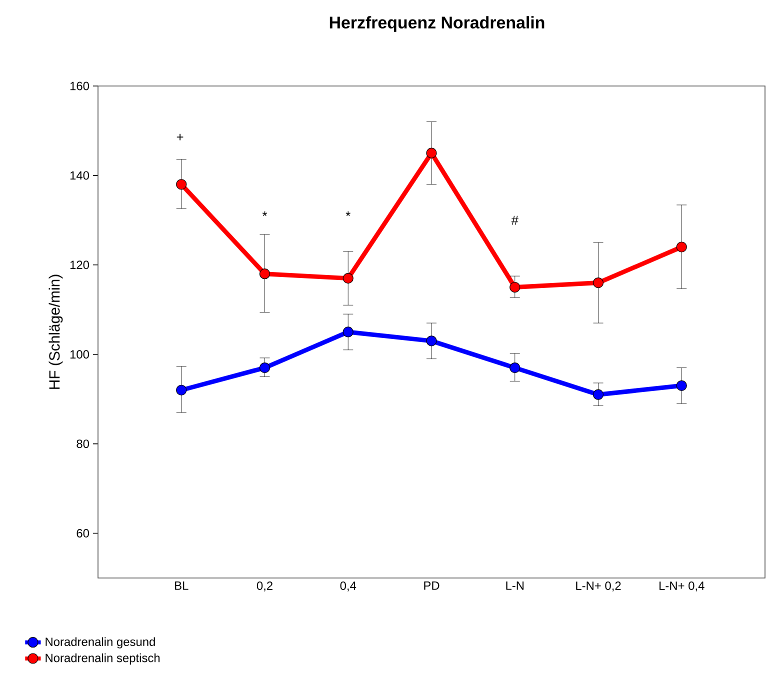 Image resolution: width=769 pixels, height=686 pixels. Describe the element at coordinates (682, 587) in the screenshot. I see `x-tick-label: L-N+ 0,4` at that location.